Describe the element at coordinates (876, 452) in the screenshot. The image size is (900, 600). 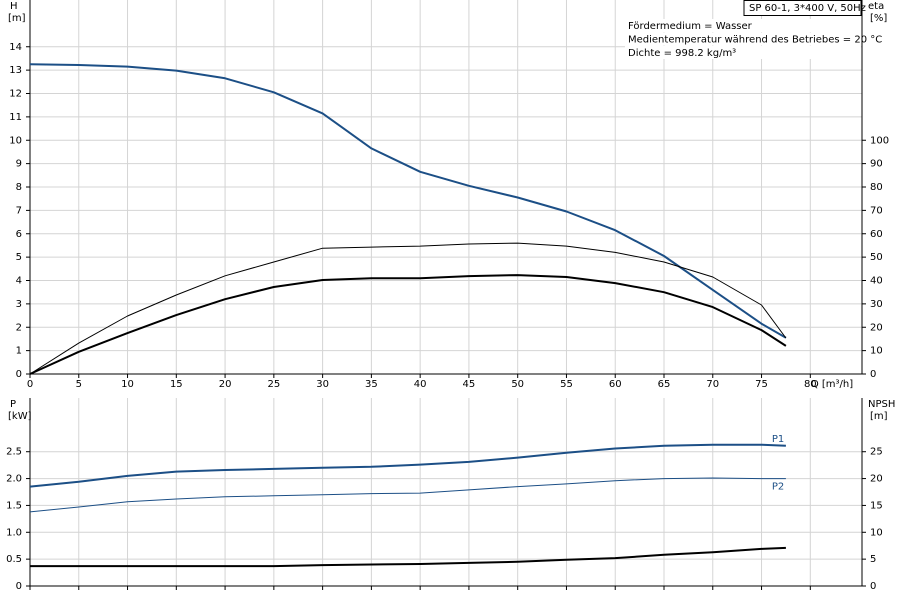
I see `y2-tick-label: 25` at that location.